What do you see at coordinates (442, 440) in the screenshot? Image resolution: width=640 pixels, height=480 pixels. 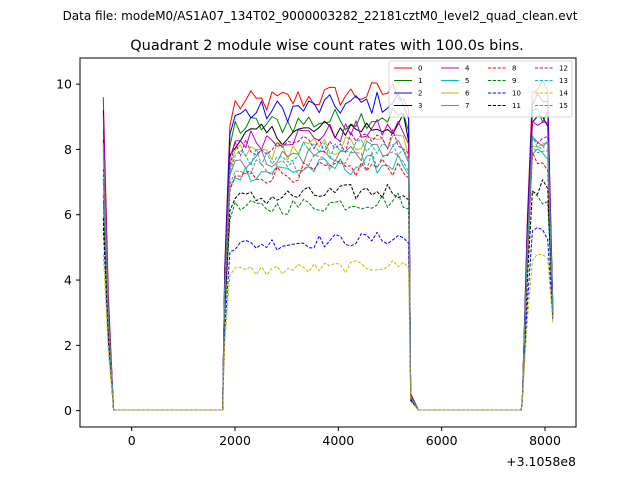 I see `x-tick-label: 6000` at bounding box center [442, 440].